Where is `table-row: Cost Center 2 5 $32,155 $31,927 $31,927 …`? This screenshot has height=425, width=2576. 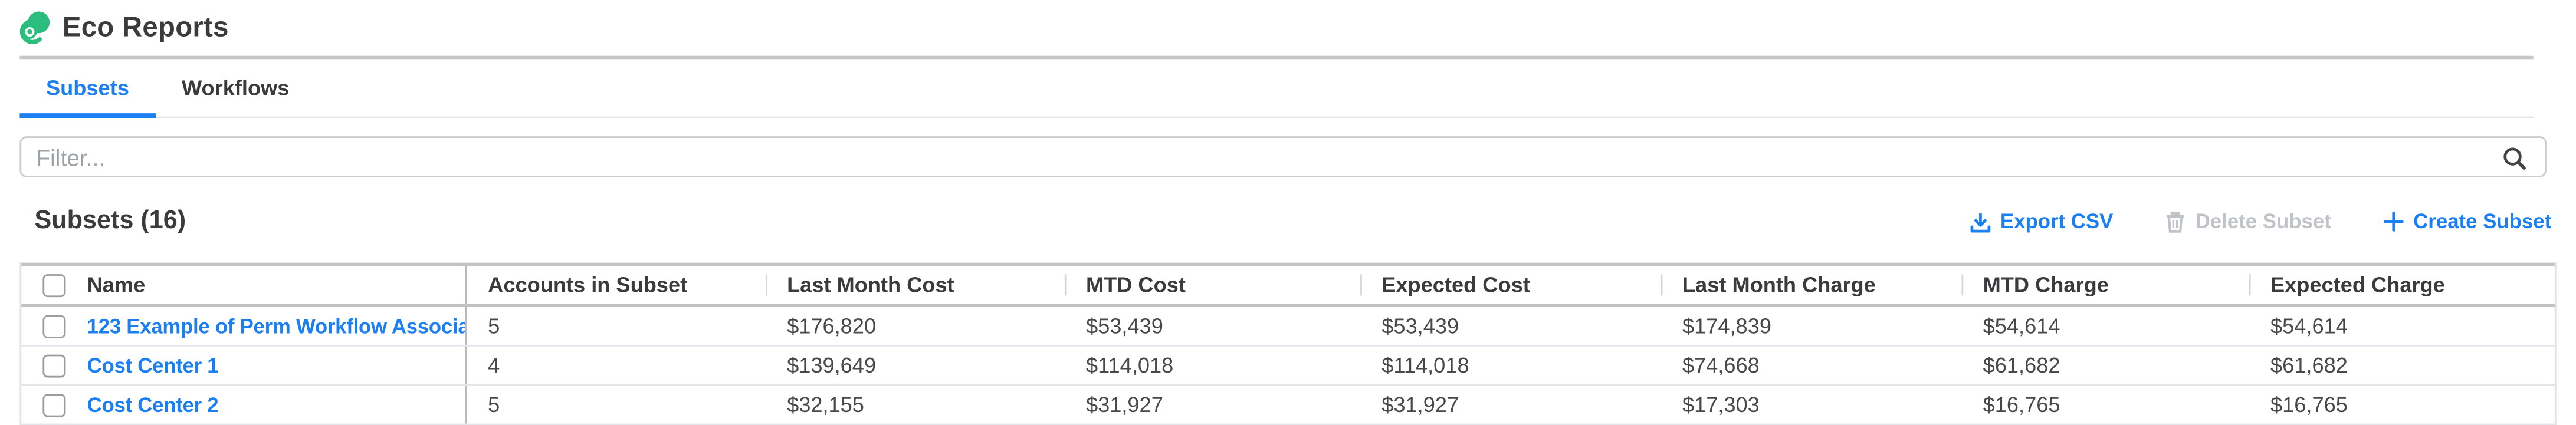 table-row: Cost Center 2 5 $32,155 $31,927 $31,927 … is located at coordinates (1288, 405).